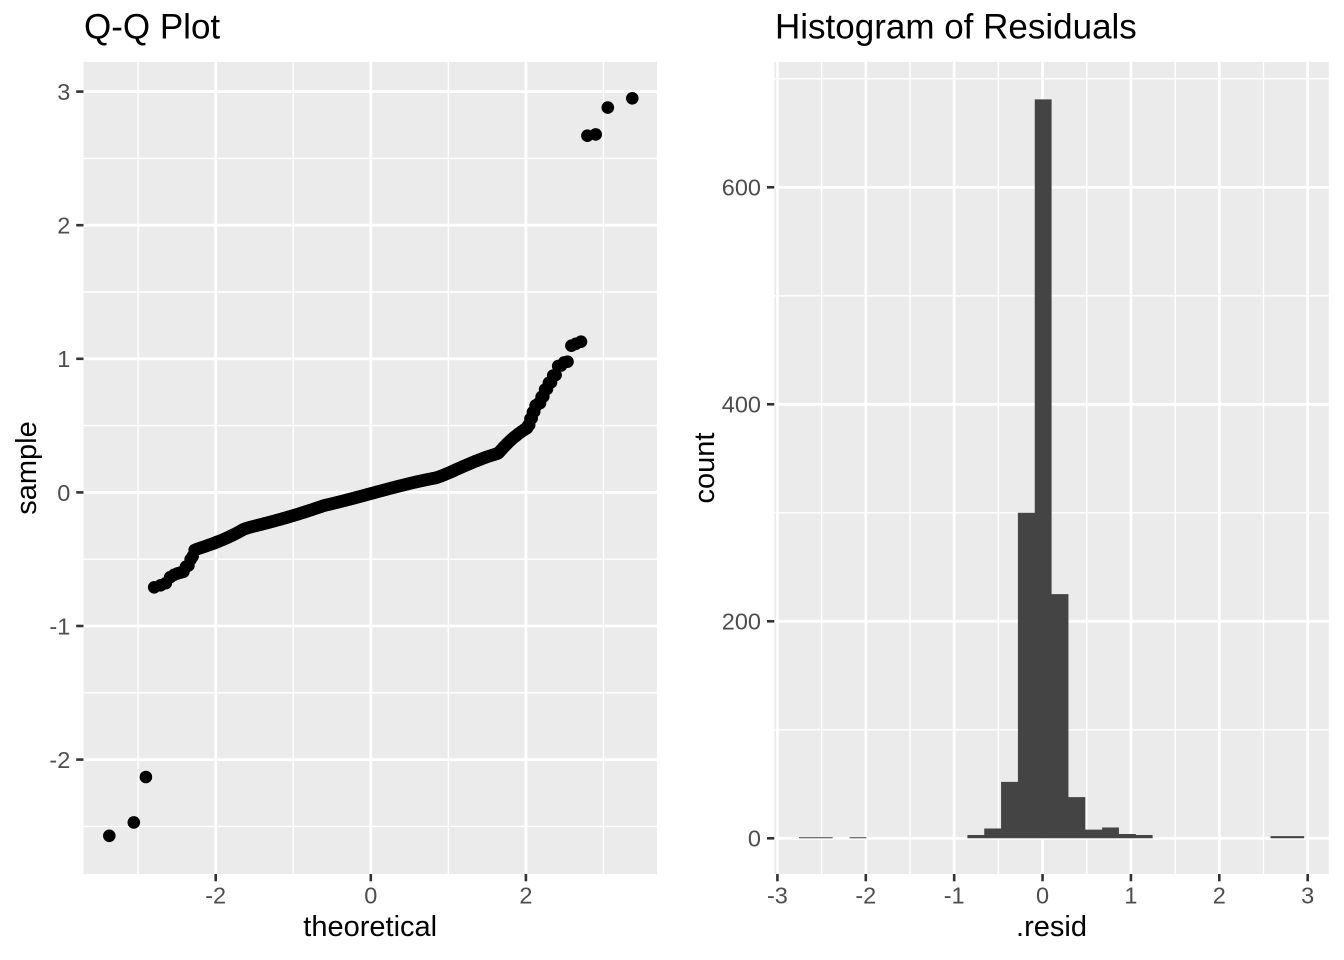 Image resolution: width=1344 pixels, height=960 pixels. Describe the element at coordinates (152, 27) in the screenshot. I see `svg-text: Q-Q Plot` at that location.